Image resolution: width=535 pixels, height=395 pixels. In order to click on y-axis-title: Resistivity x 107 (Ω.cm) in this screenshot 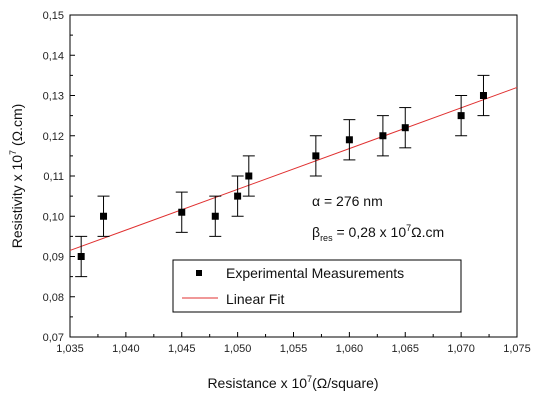, I will do `click(16, 176)`.